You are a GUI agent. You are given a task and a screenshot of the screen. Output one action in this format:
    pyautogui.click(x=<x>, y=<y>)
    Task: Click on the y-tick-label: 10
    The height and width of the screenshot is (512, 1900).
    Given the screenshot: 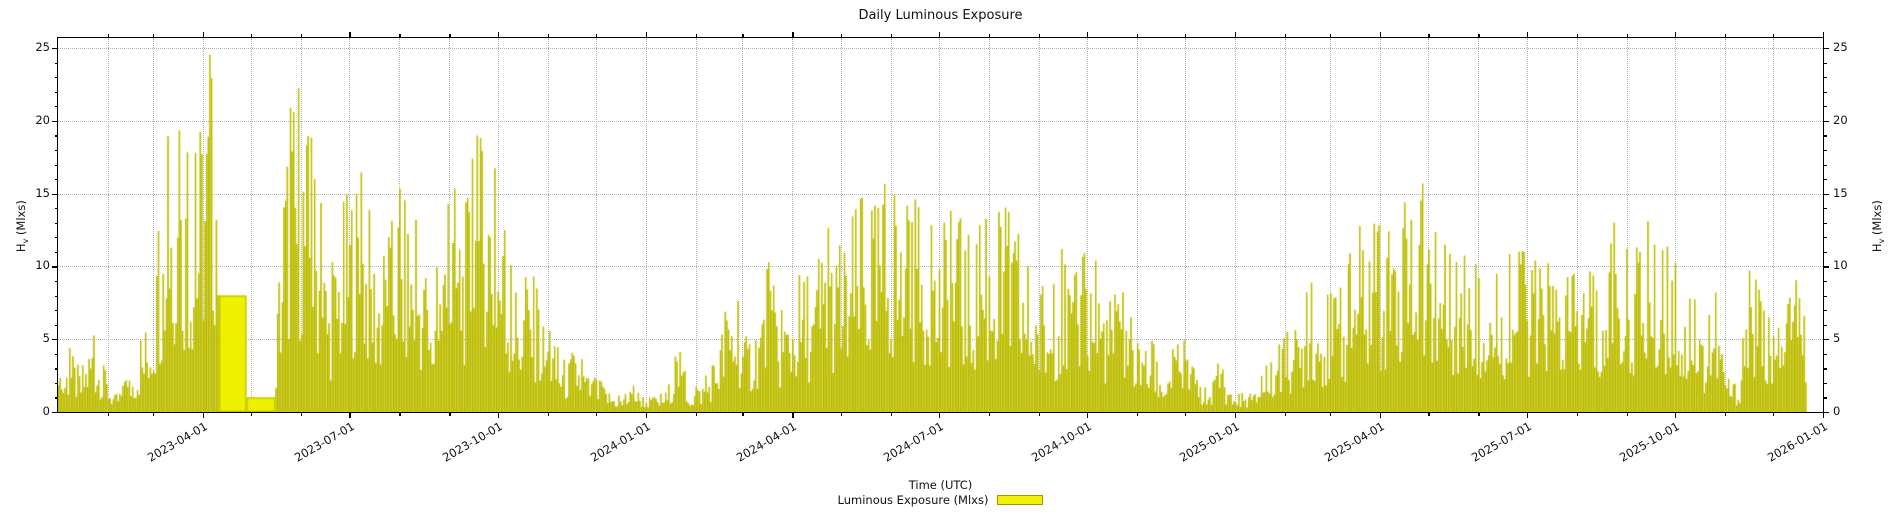 What is the action you would take?
    pyautogui.click(x=1840, y=265)
    